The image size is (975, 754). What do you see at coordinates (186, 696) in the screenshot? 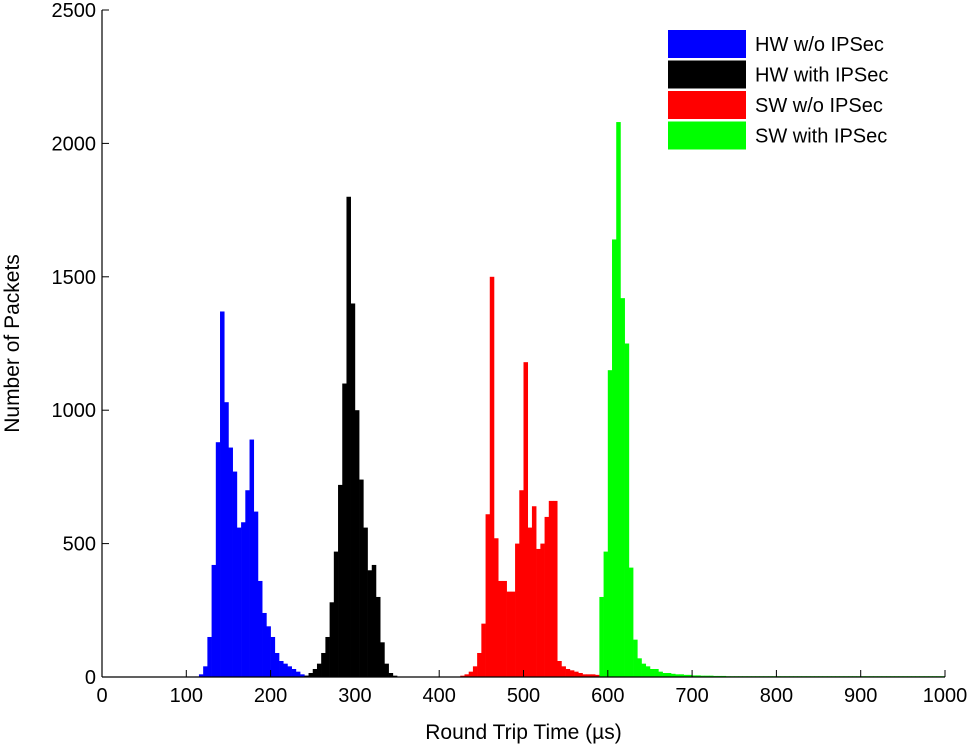
I see `x-tick-label: 100` at bounding box center [186, 696].